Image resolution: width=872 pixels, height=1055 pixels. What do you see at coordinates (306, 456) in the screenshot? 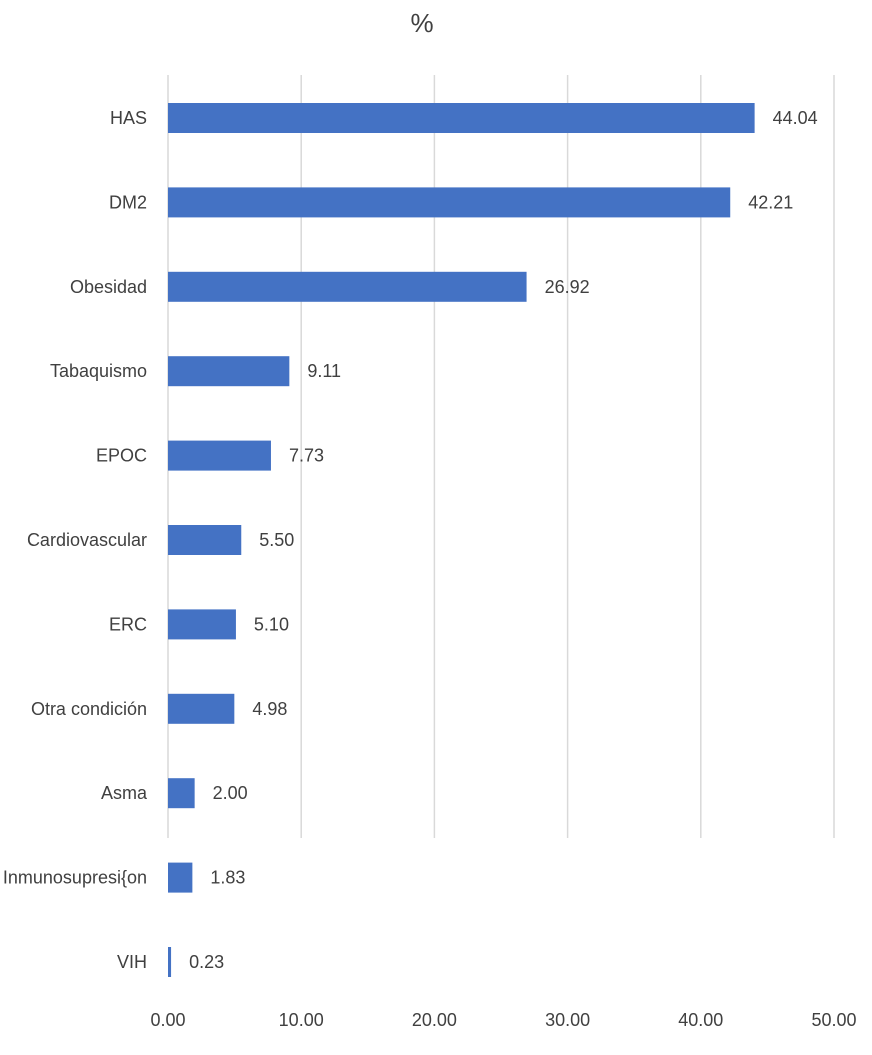
I see `data-label: 7.73` at bounding box center [306, 456].